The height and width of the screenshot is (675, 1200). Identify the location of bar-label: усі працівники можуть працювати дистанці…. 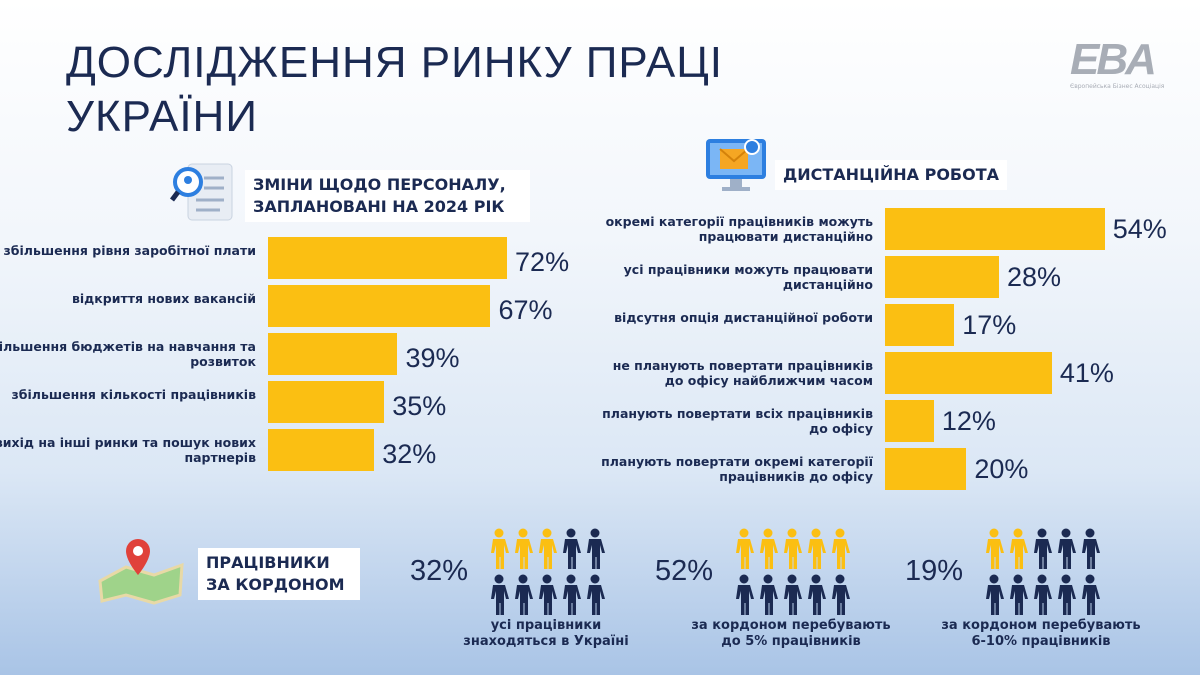
(748, 277).